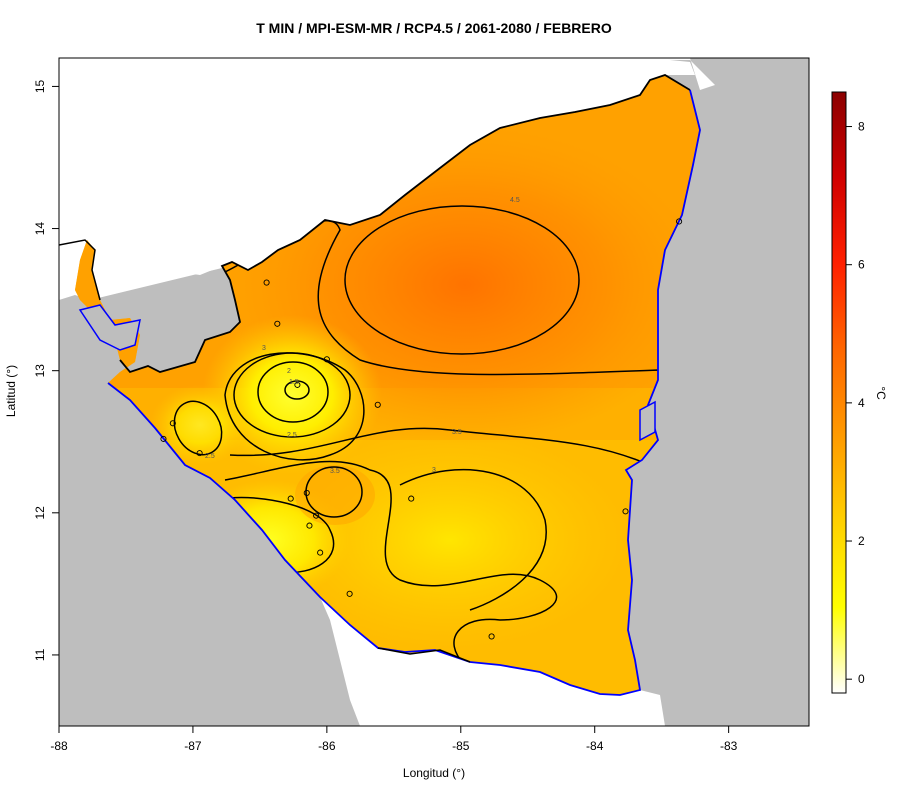  What do you see at coordinates (394, 739) in the screenshot?
I see `x-axis: -88 -87 -86 -85 -84 -83` at bounding box center [394, 739].